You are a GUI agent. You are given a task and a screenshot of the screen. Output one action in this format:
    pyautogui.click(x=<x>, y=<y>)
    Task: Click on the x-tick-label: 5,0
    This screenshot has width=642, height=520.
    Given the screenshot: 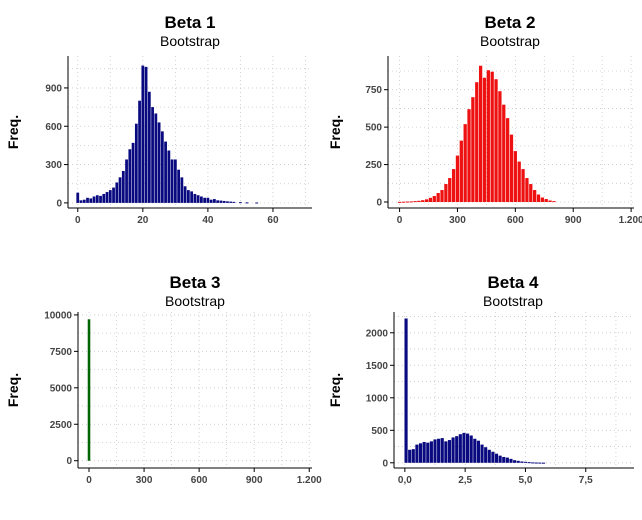 What is the action you would take?
    pyautogui.click(x=526, y=480)
    